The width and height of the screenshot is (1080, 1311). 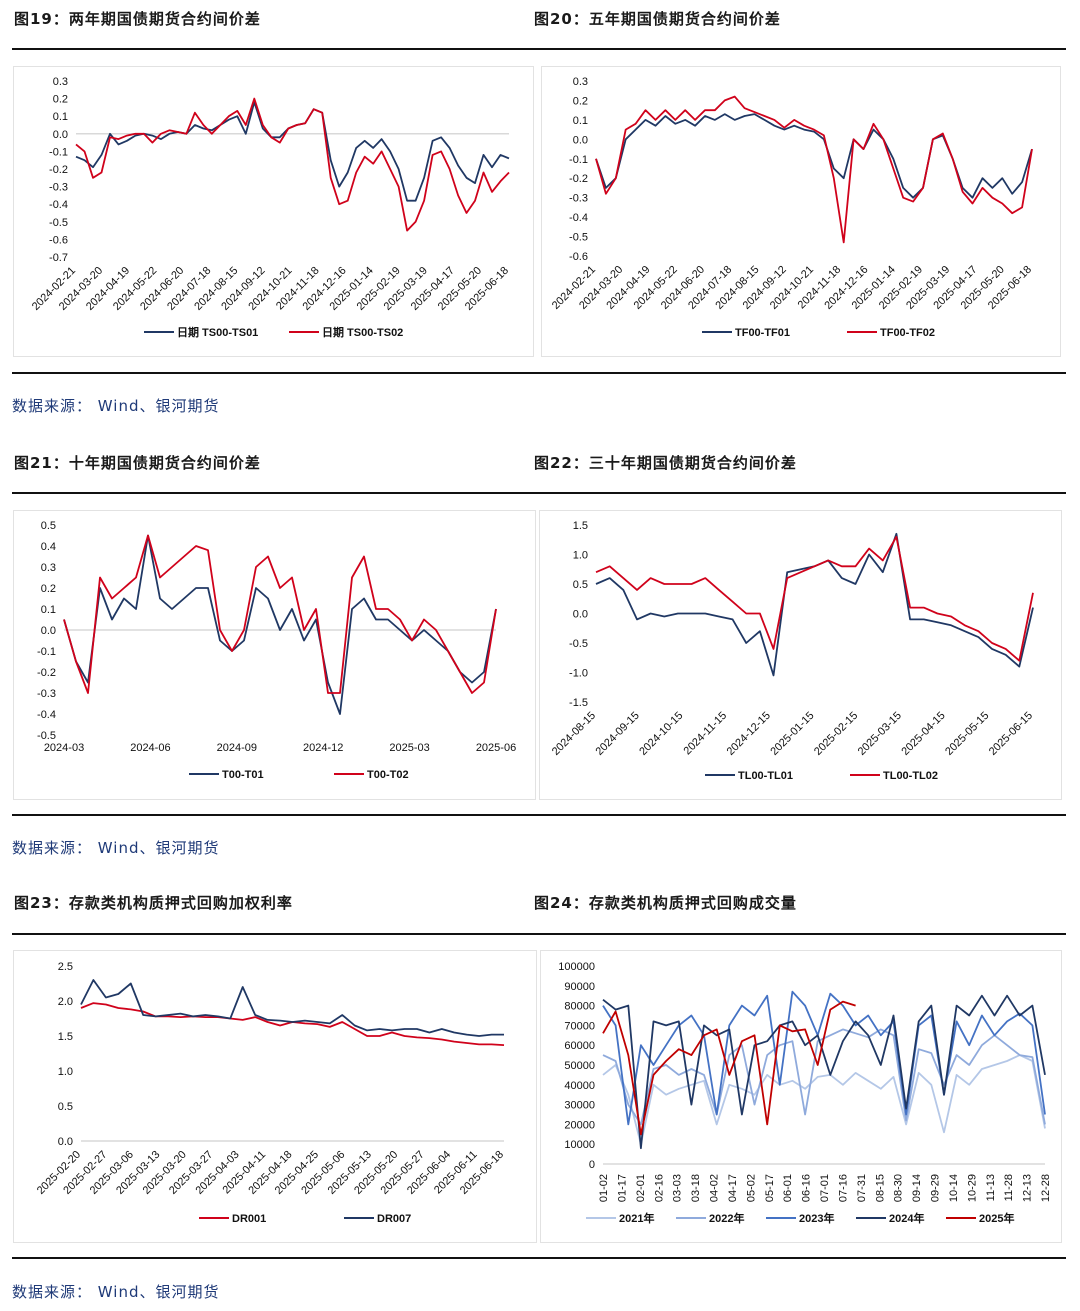 What do you see at coordinates (1028, 1188) in the screenshot?
I see `x-tick-label: 12-13` at bounding box center [1028, 1188].